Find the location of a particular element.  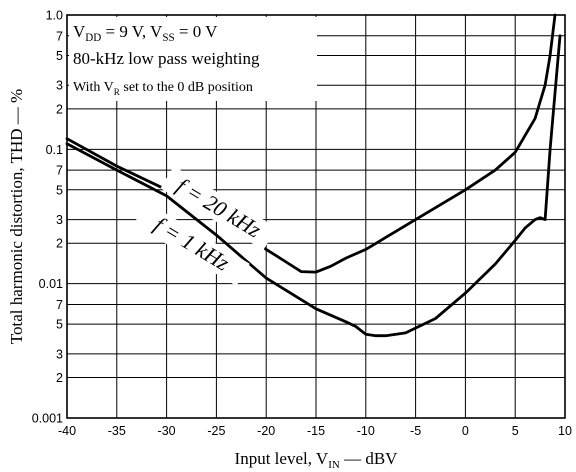

x-axis-title-sub: IN is located at coordinates (334, 465).